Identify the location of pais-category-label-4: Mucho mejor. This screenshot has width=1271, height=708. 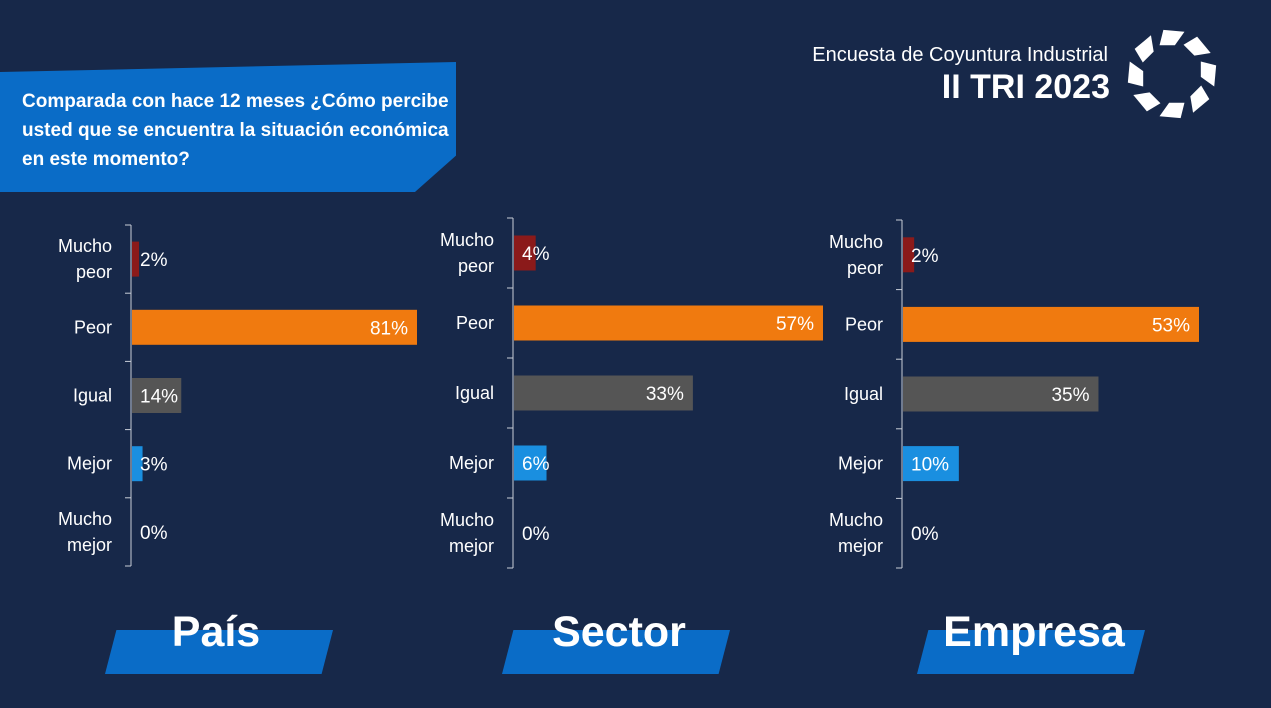
(85, 532).